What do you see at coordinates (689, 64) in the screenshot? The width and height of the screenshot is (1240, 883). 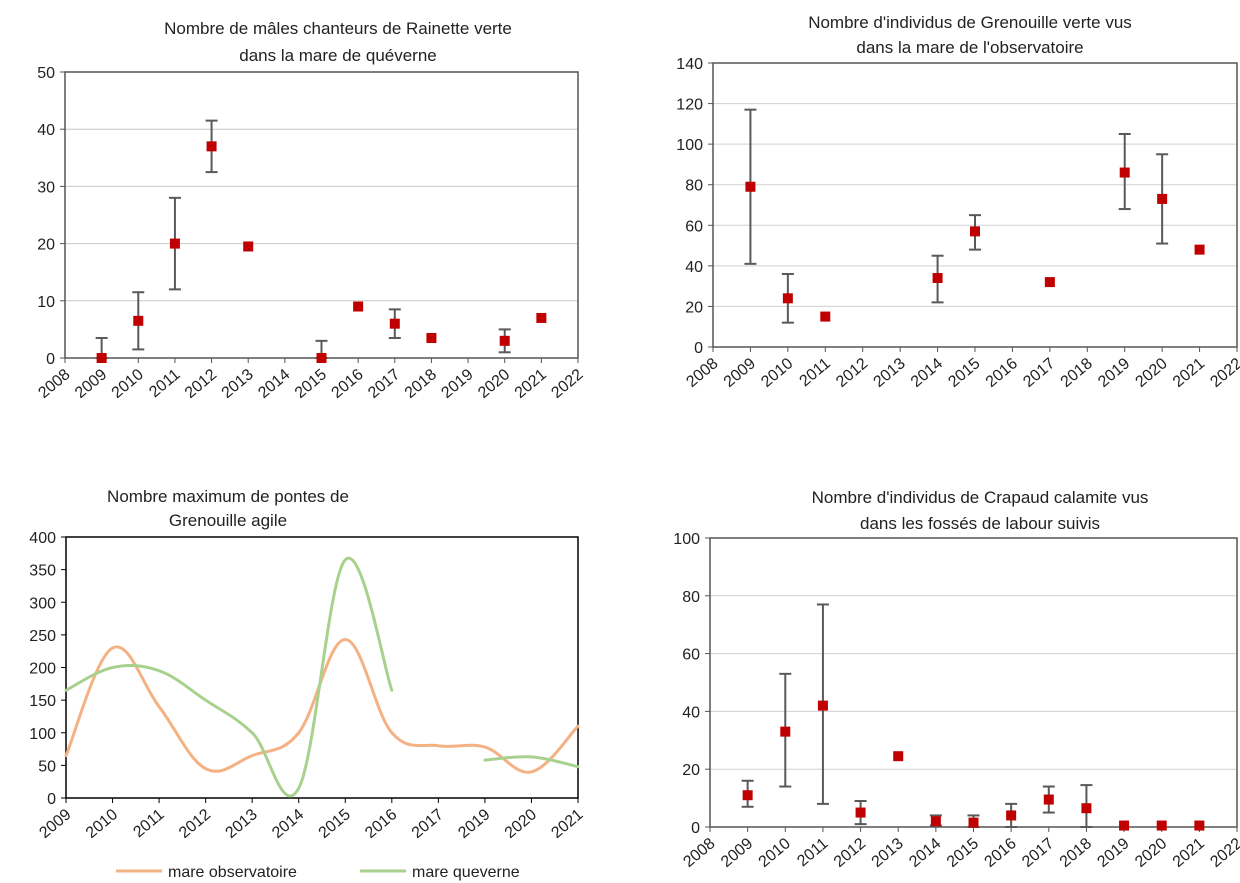 I see `y-tick-label: 140` at bounding box center [689, 64].